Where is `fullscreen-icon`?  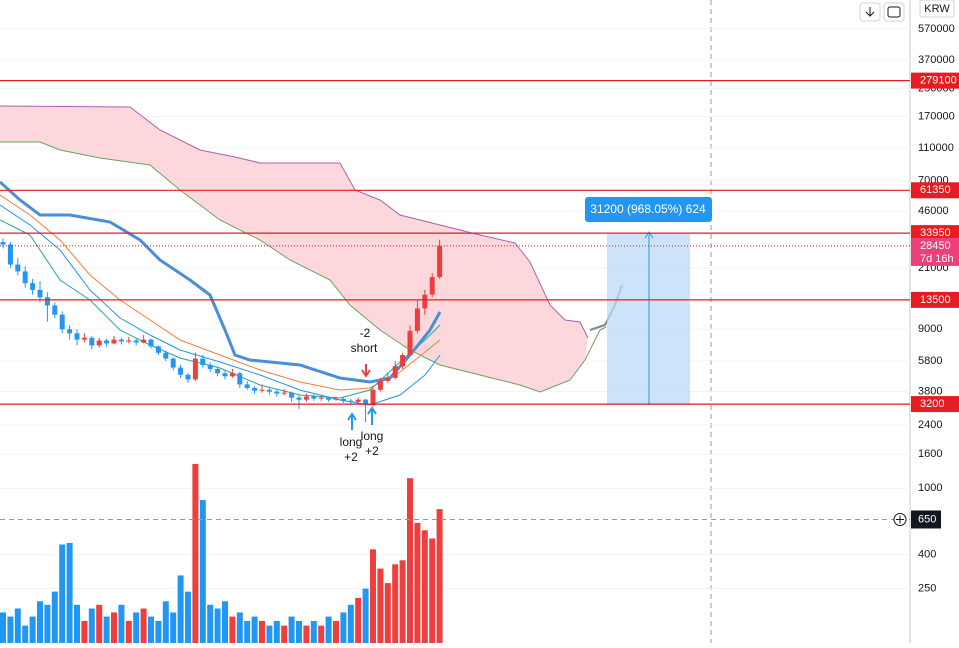
fullscreen-icon is located at coordinates (894, 12).